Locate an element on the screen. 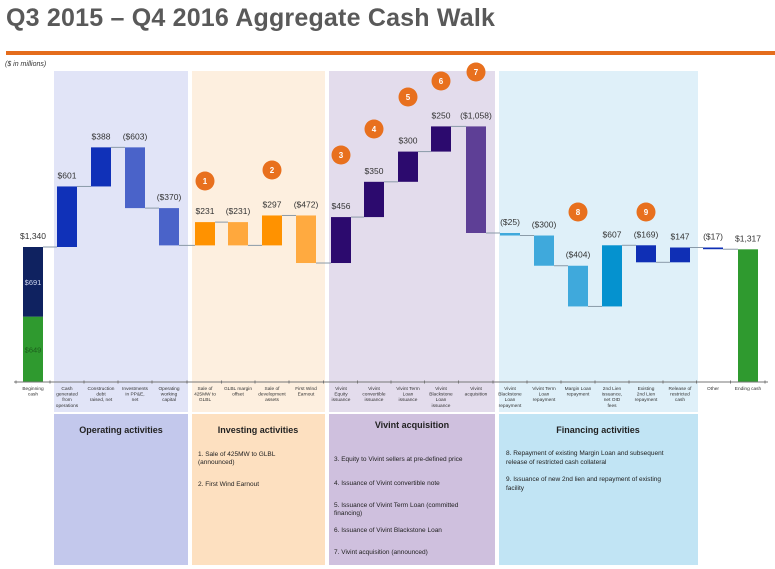 This screenshot has width=775, height=569. badge-number-7: 7 is located at coordinates (476, 72).